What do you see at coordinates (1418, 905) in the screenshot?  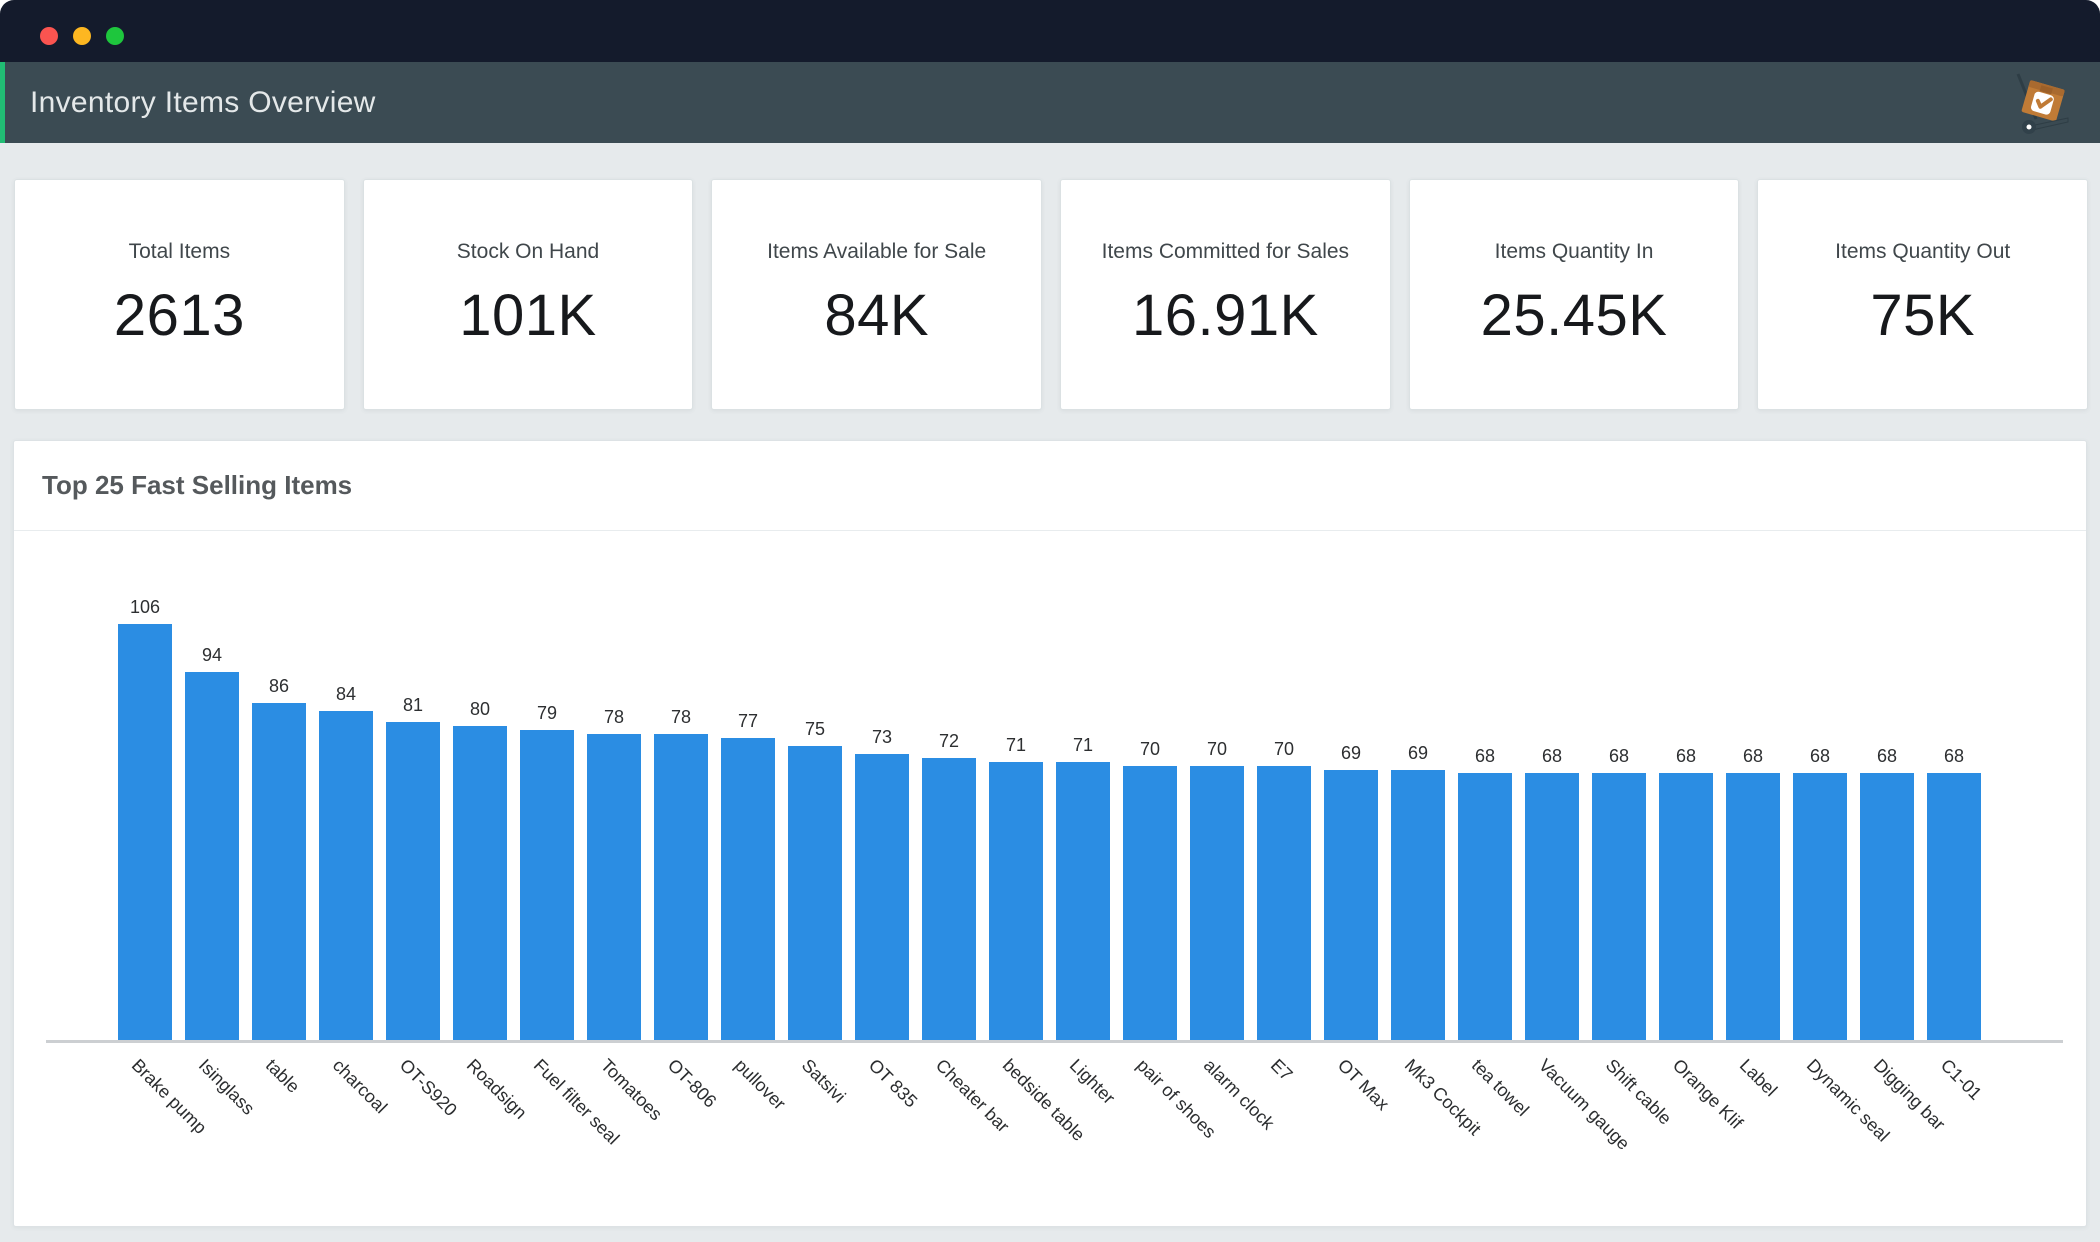 I see `bar-mk3-cockpit` at bounding box center [1418, 905].